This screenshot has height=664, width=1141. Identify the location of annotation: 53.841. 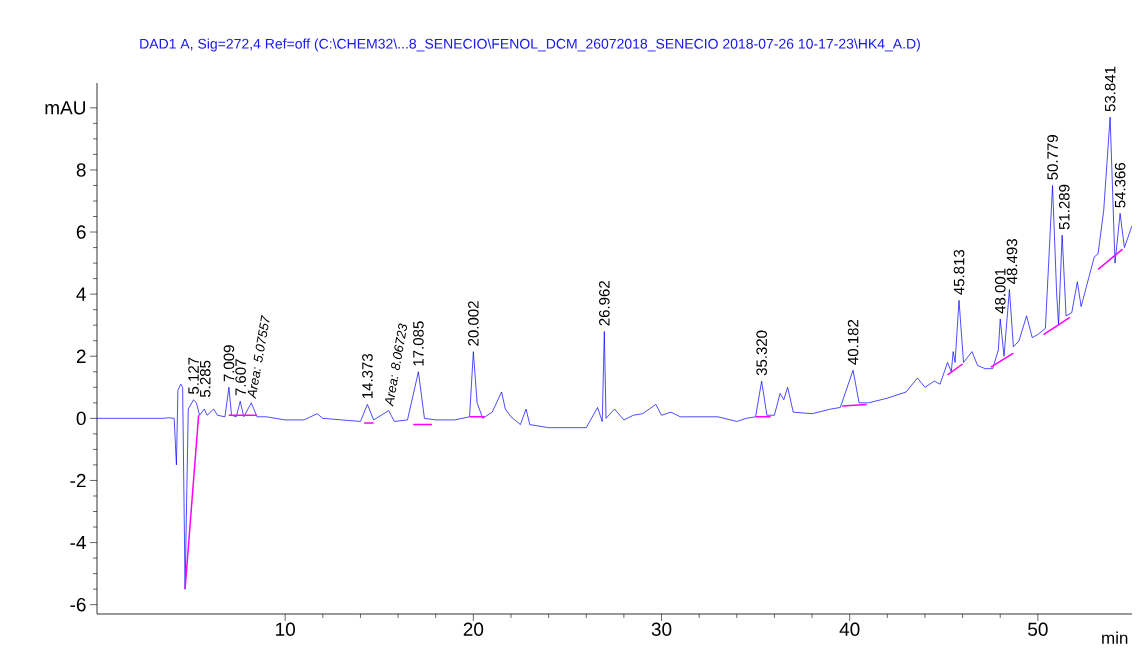
(1110, 89).